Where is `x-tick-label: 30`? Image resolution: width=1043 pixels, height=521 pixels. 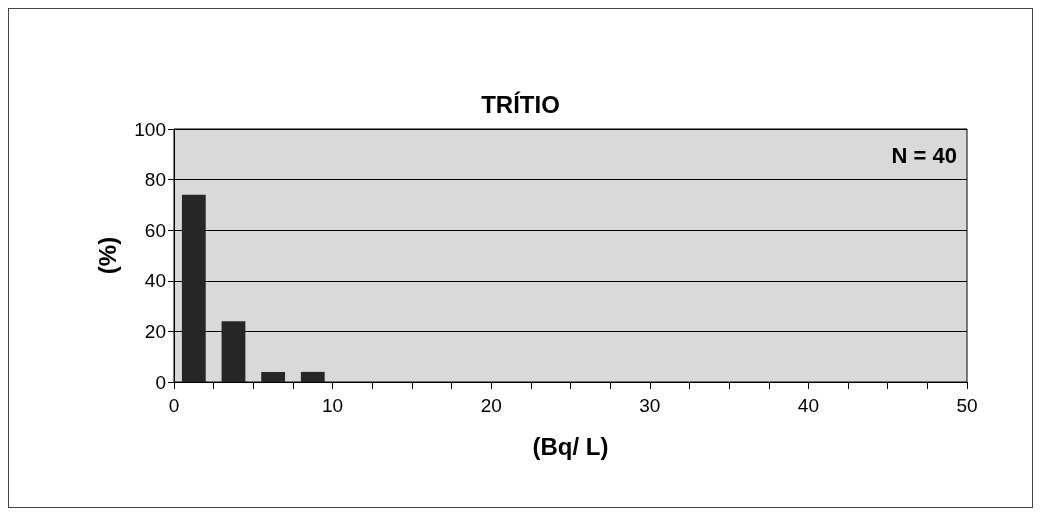 x-tick-label: 30 is located at coordinates (650, 405).